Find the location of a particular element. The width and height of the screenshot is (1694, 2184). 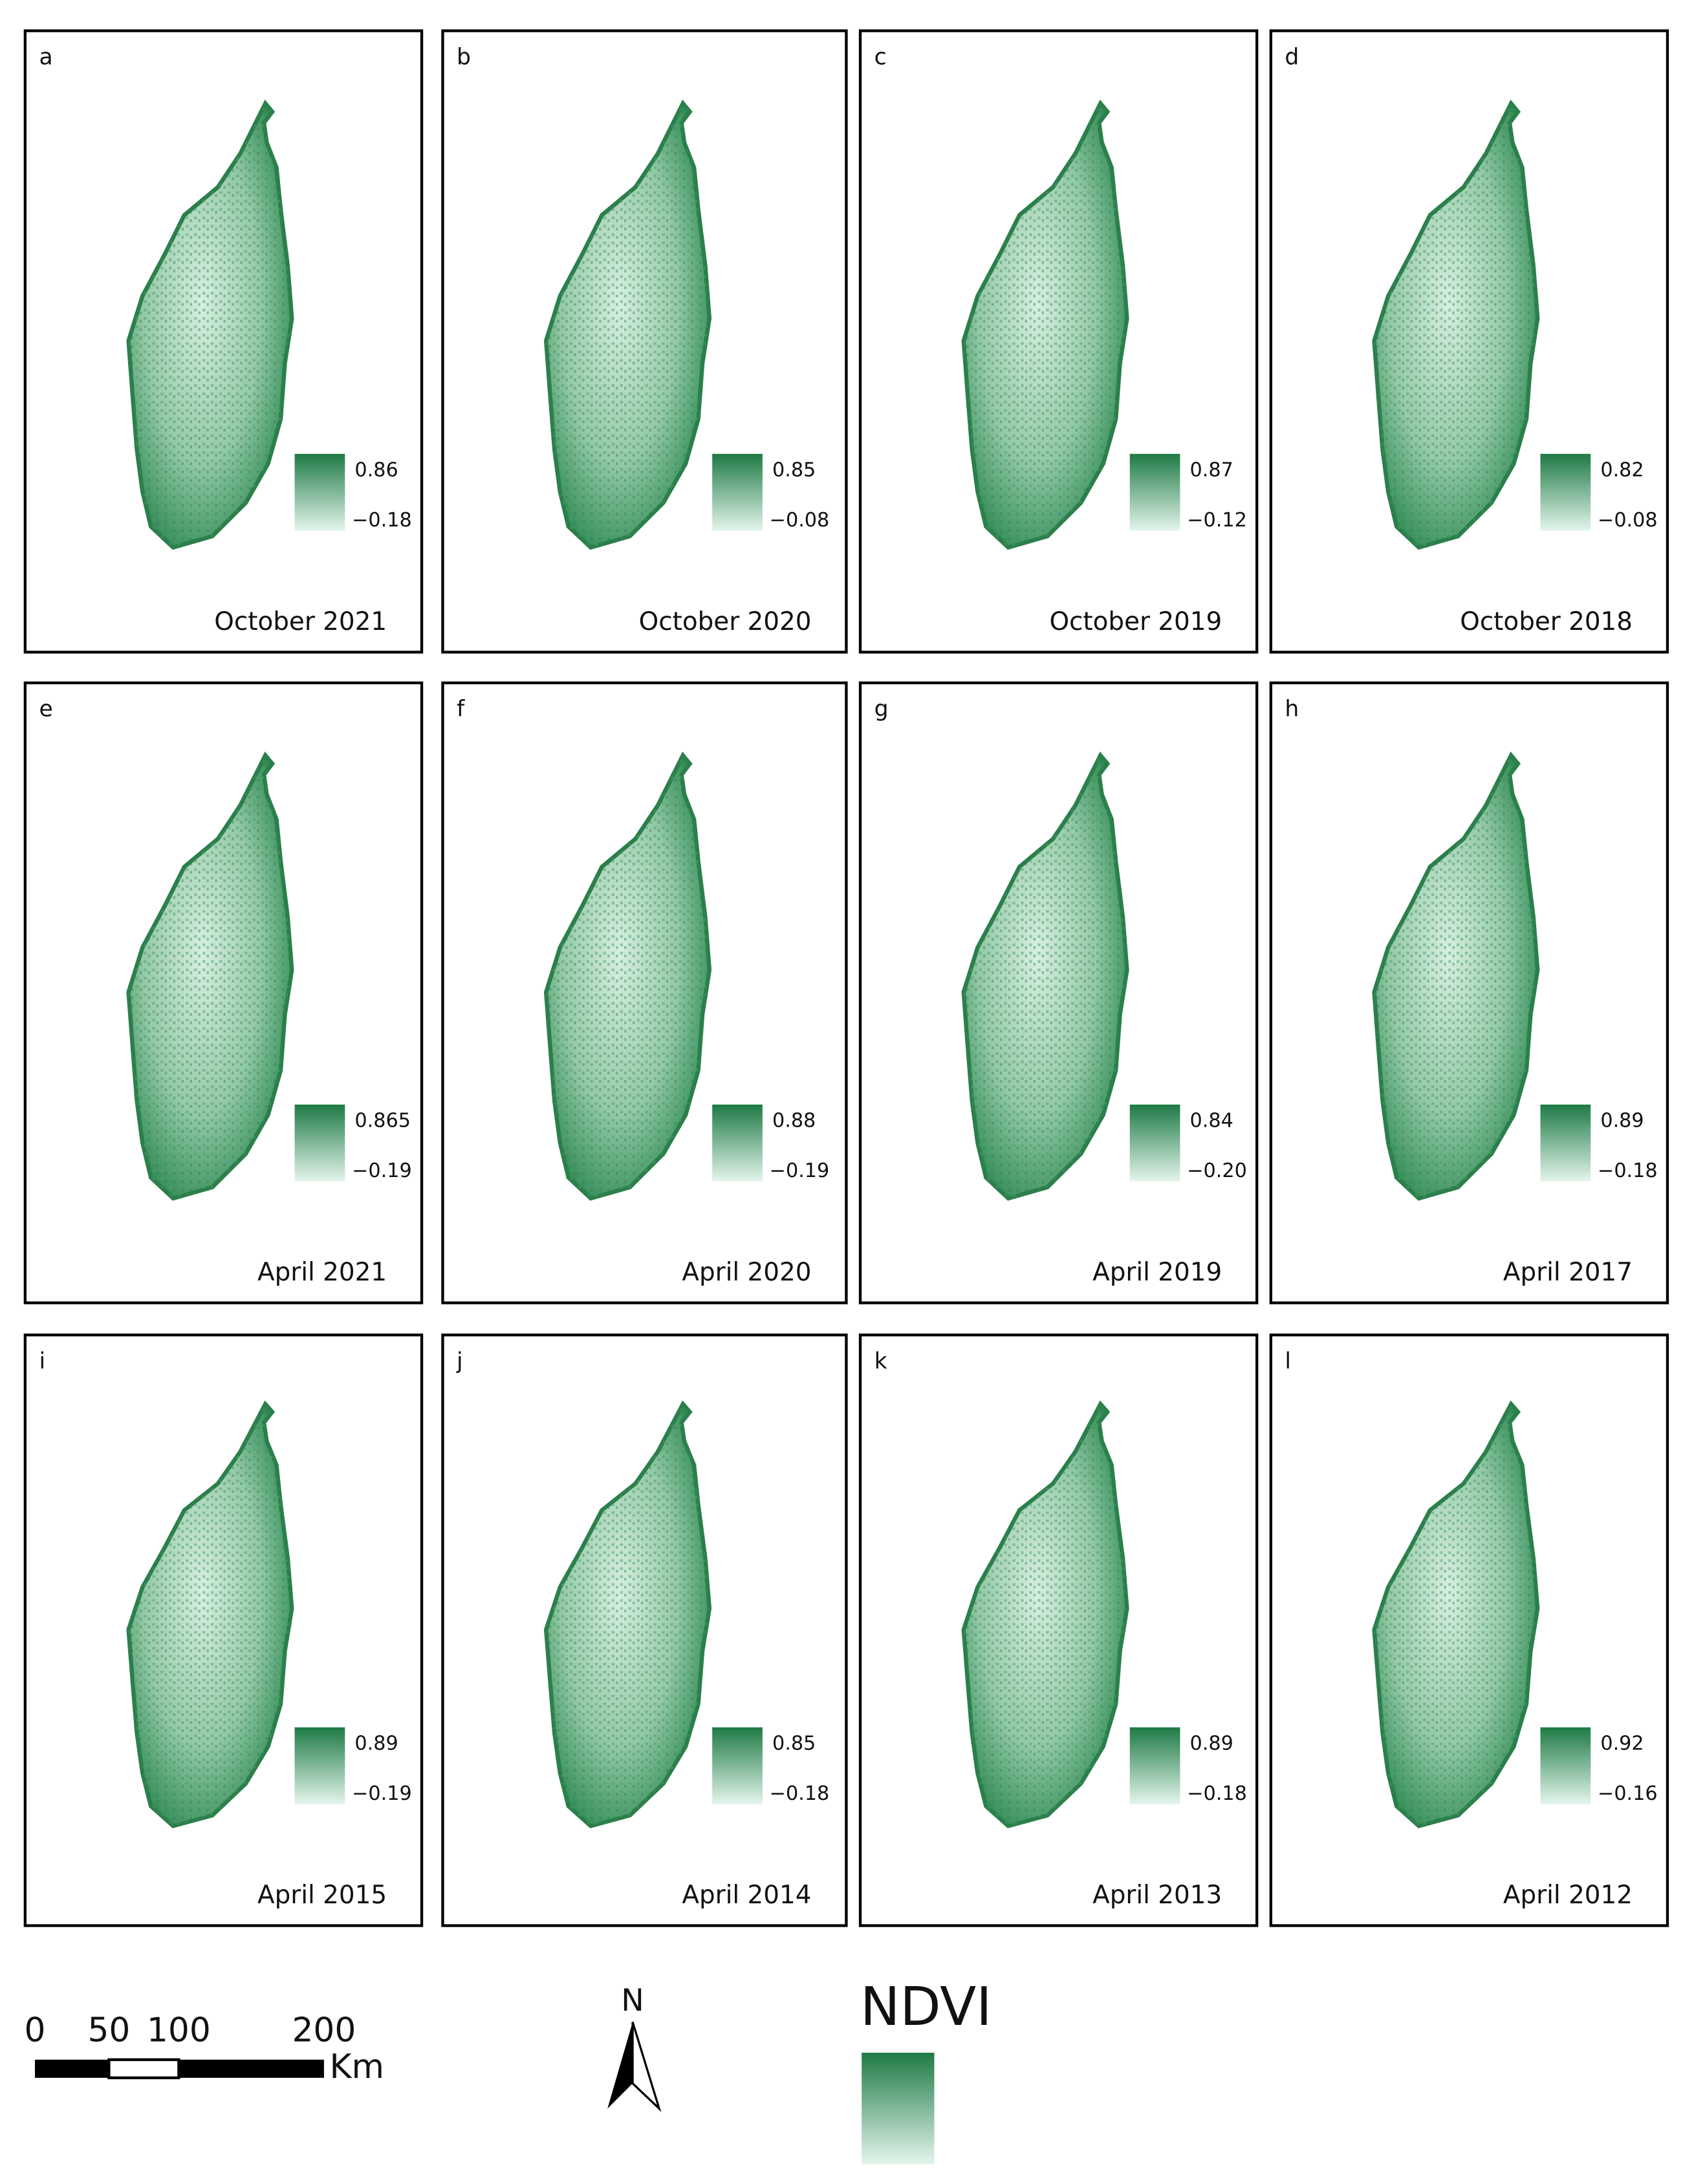

map-panel: d 0.82 −0.08 October 2018 is located at coordinates (1469, 342).